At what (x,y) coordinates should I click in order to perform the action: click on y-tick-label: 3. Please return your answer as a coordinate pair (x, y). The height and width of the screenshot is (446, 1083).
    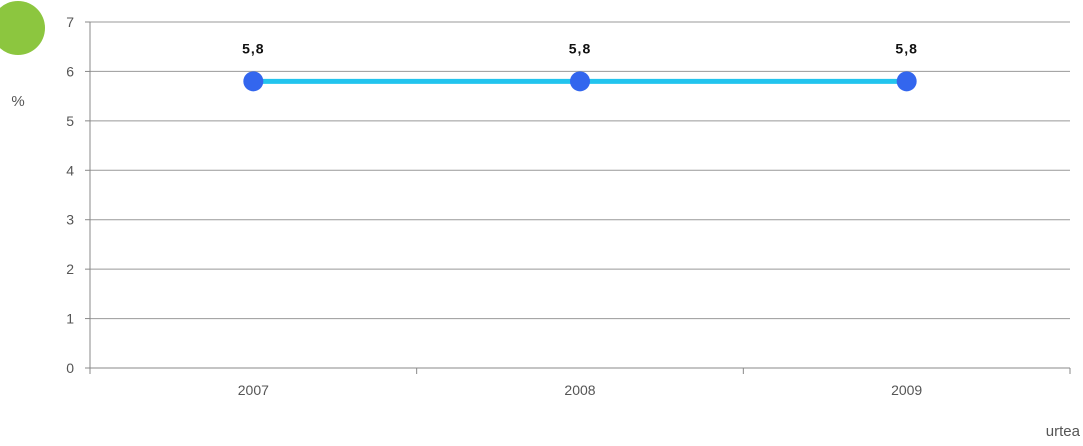
    Looking at the image, I should click on (70, 220).